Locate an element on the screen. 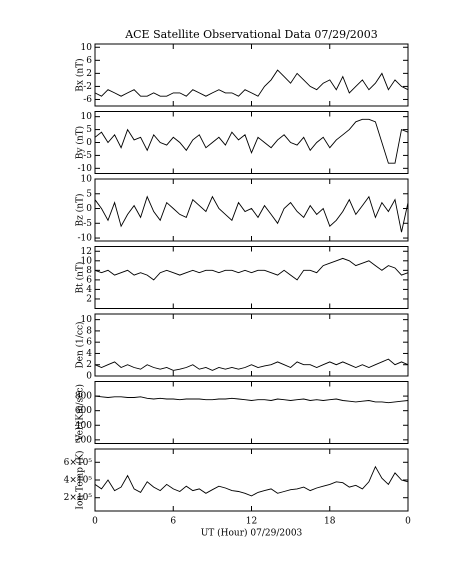 The width and height of the screenshot is (453, 566). y-axis-label: By (nT) is located at coordinates (80, 142).